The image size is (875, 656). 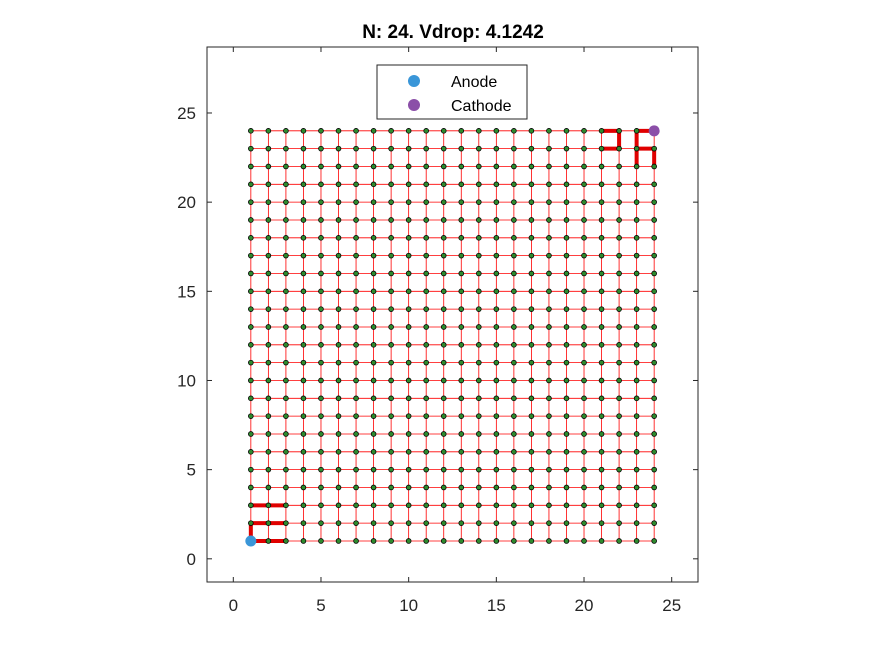 What do you see at coordinates (408, 605) in the screenshot?
I see `x-tick-label: 10` at bounding box center [408, 605].